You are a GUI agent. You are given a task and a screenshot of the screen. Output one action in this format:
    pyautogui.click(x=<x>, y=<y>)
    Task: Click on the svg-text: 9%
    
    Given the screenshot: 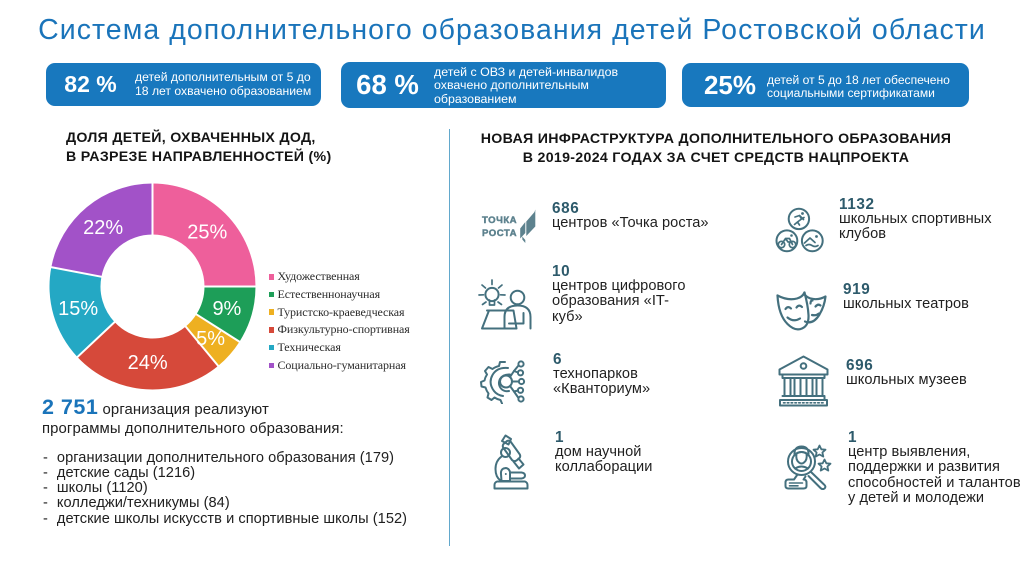 What is the action you would take?
    pyautogui.click(x=226, y=309)
    